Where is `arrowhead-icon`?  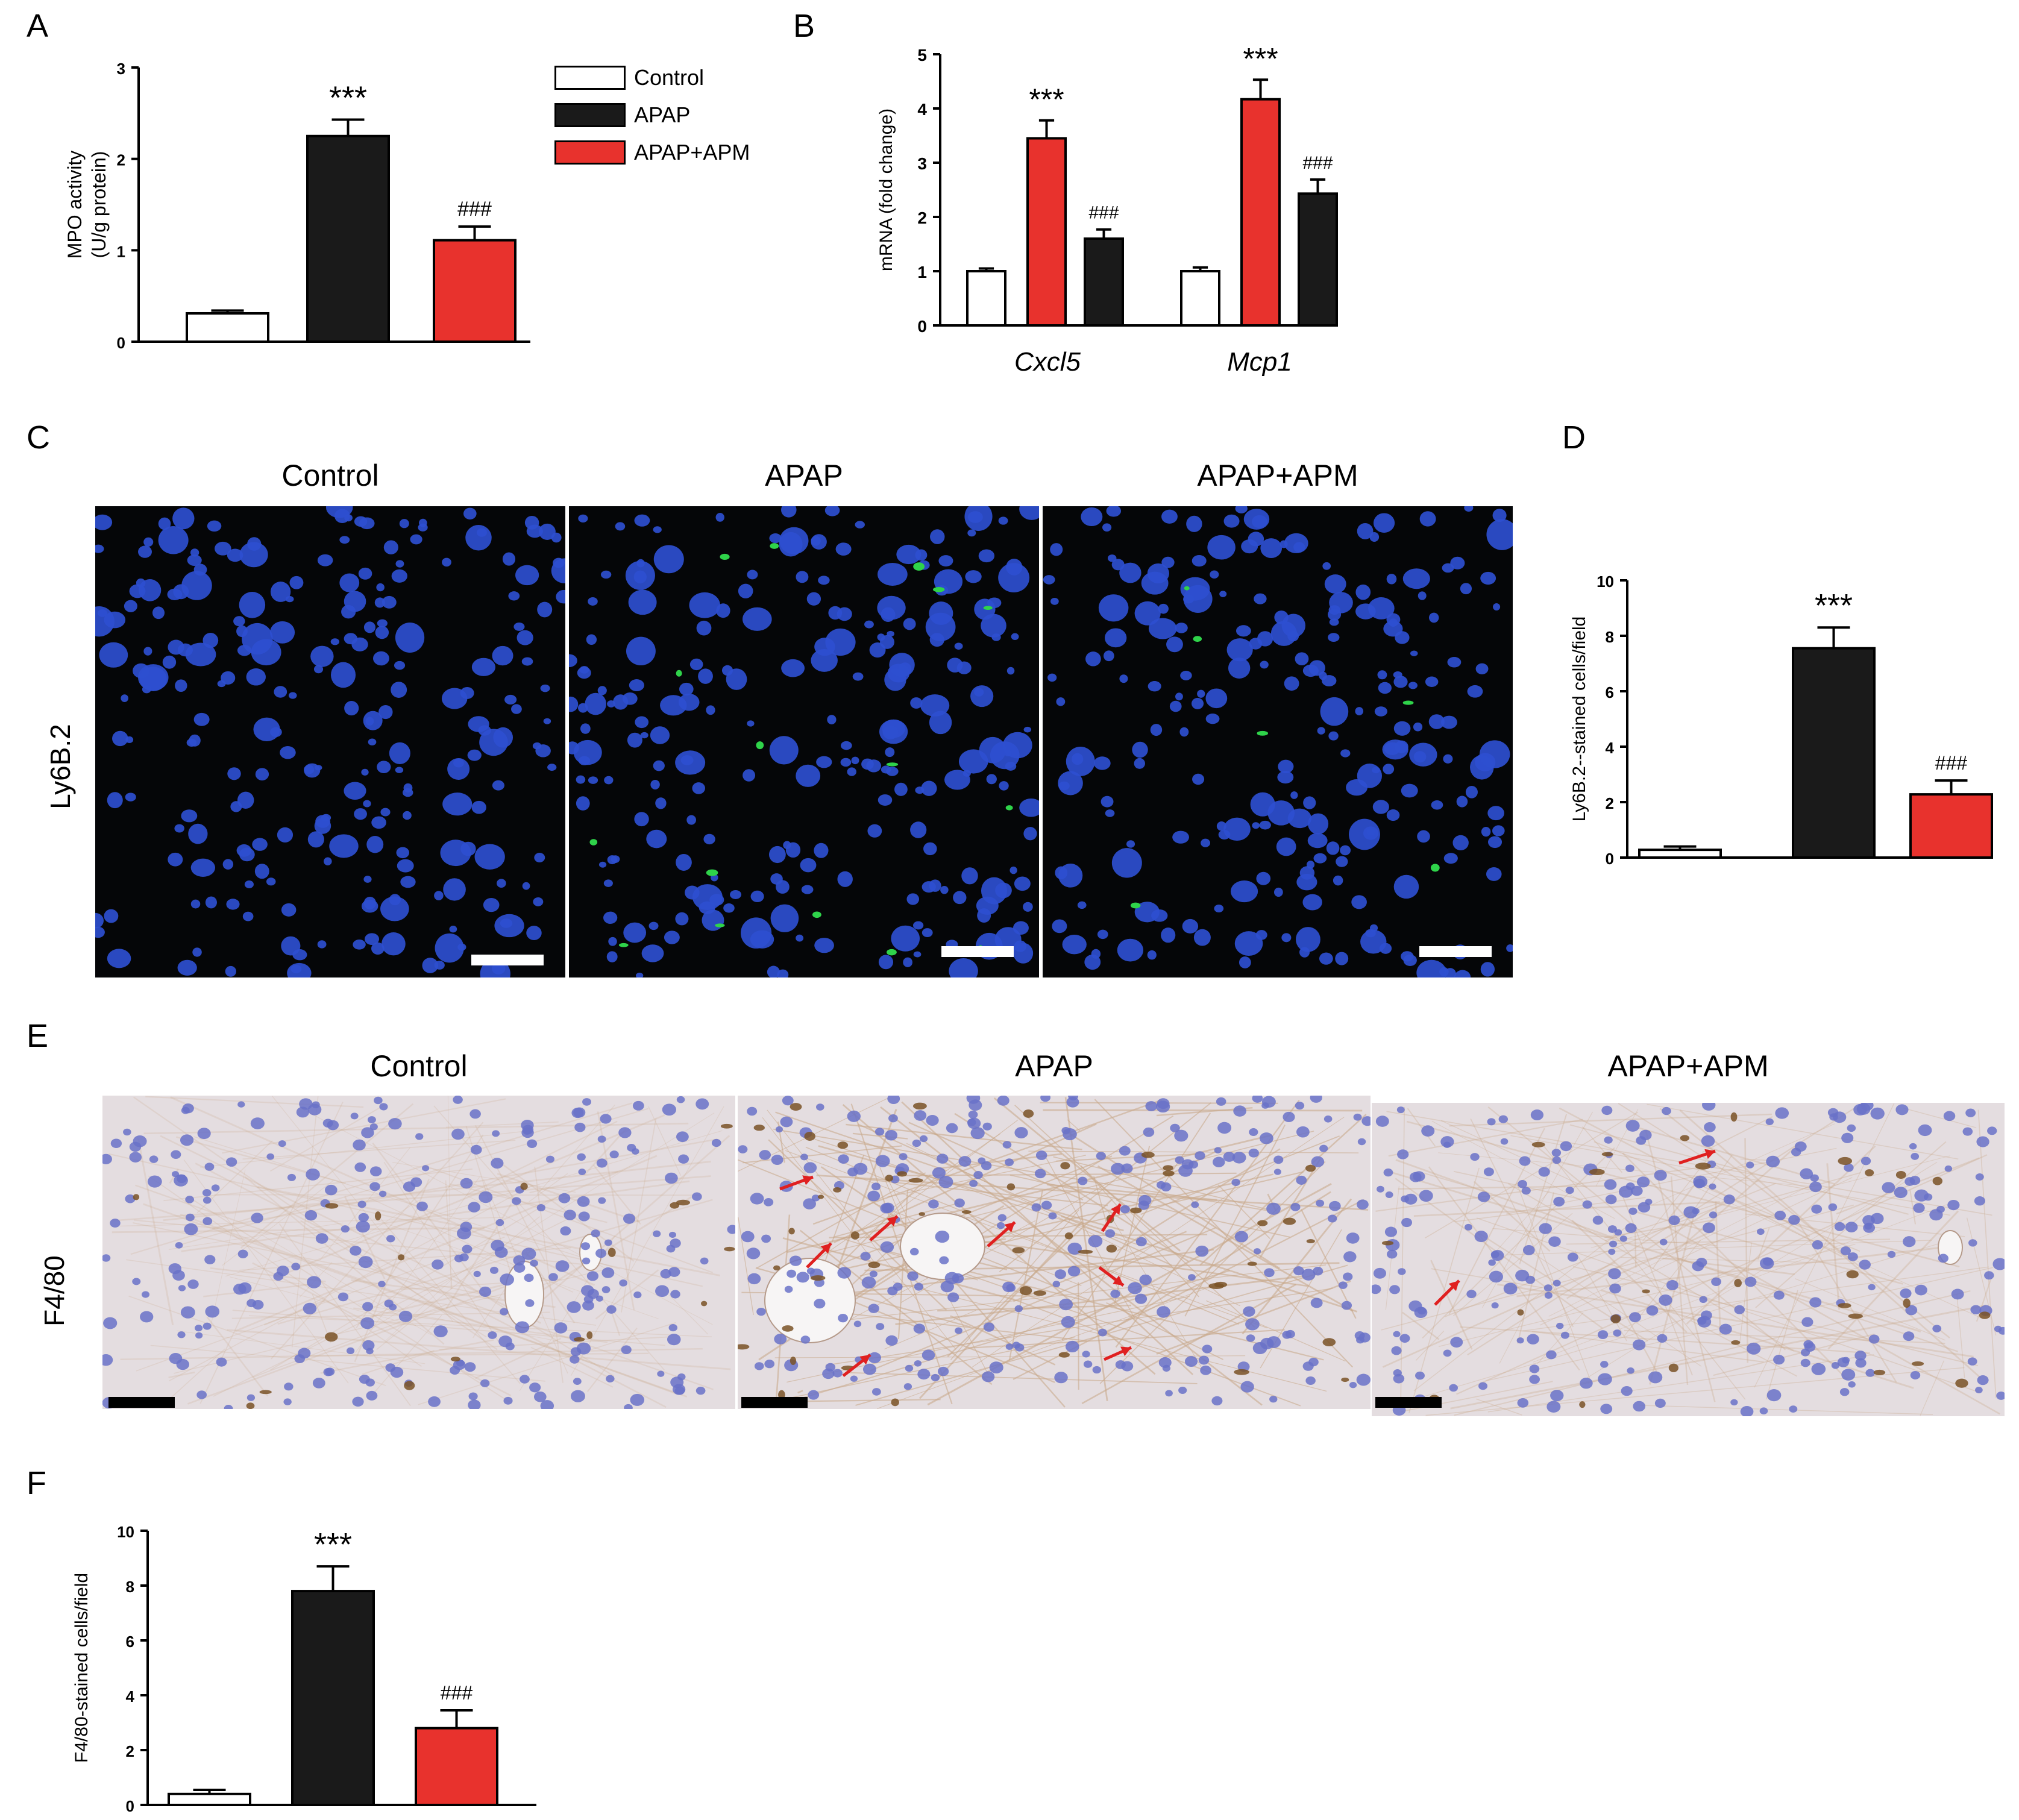
arrowhead-icon is located at coordinates (808, 1180).